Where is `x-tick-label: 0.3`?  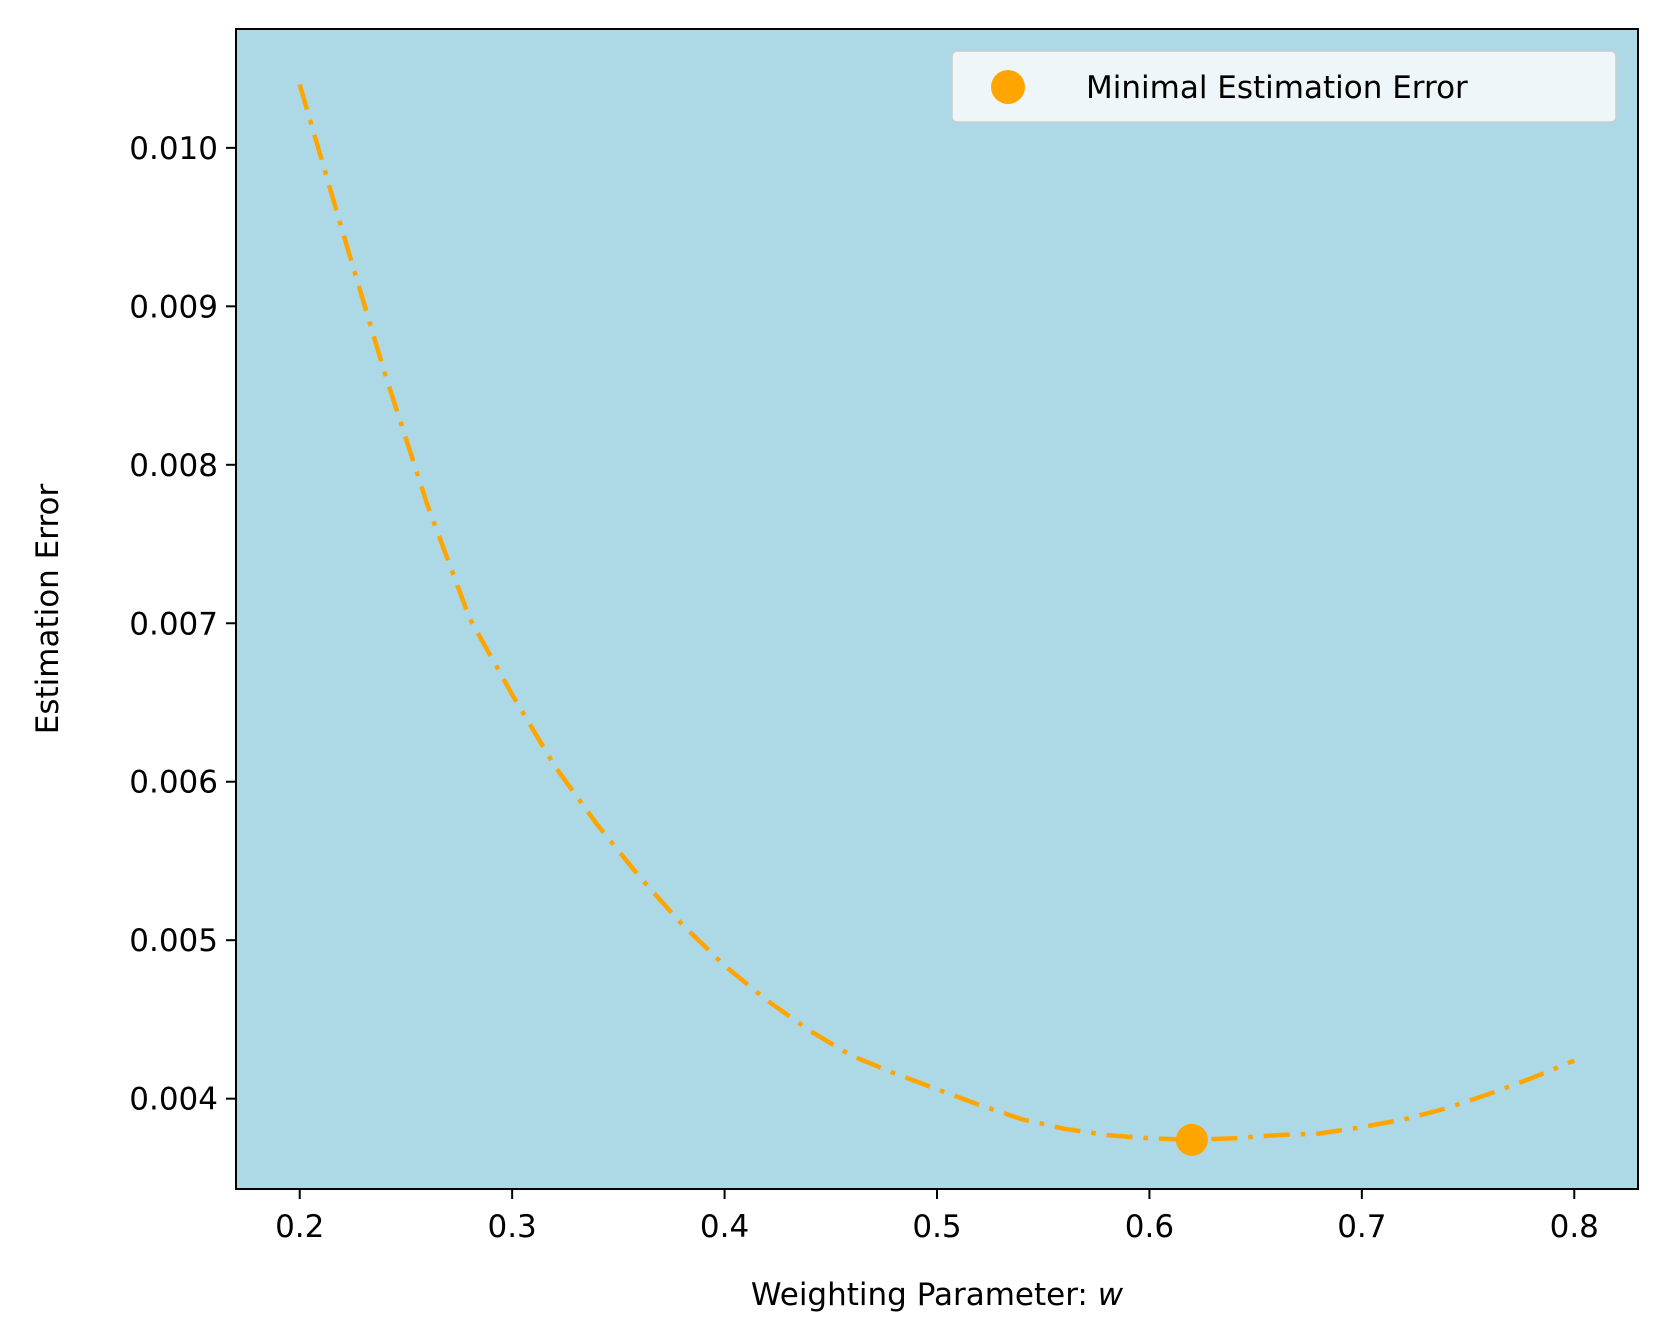 x-tick-label: 0.3 is located at coordinates (511, 1227).